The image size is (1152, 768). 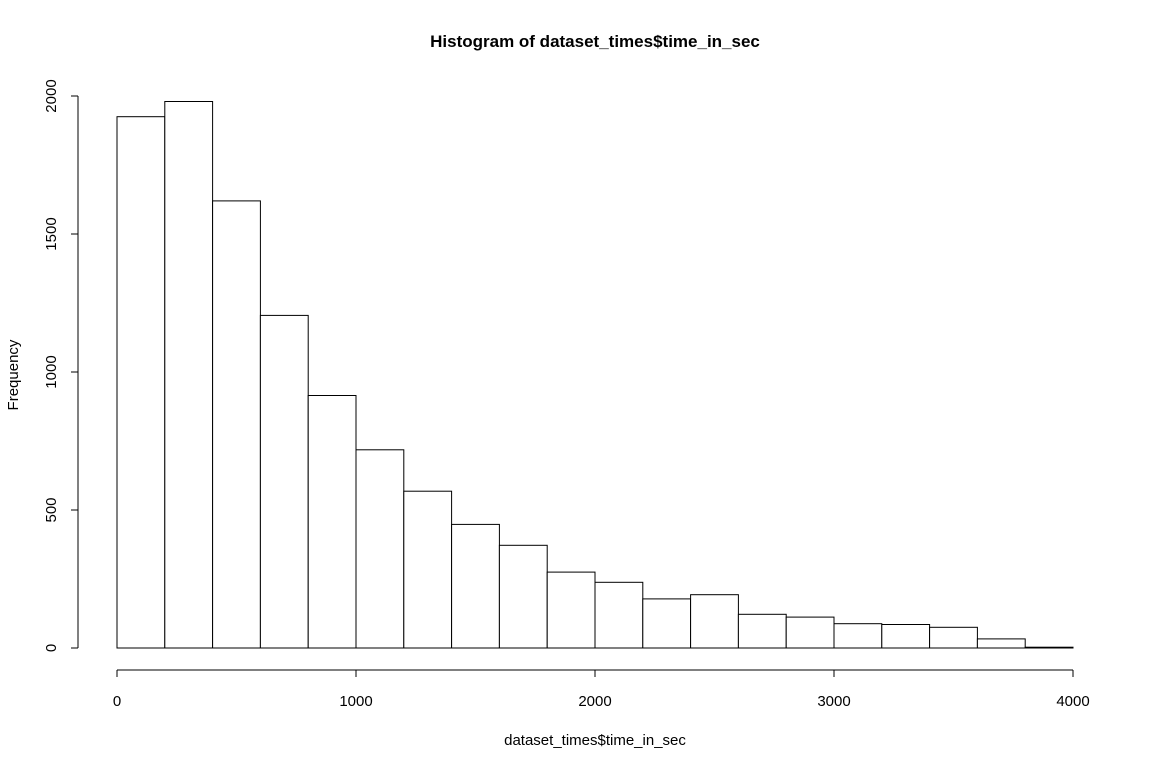 I want to click on y-tick-label: 500, so click(x=51, y=509).